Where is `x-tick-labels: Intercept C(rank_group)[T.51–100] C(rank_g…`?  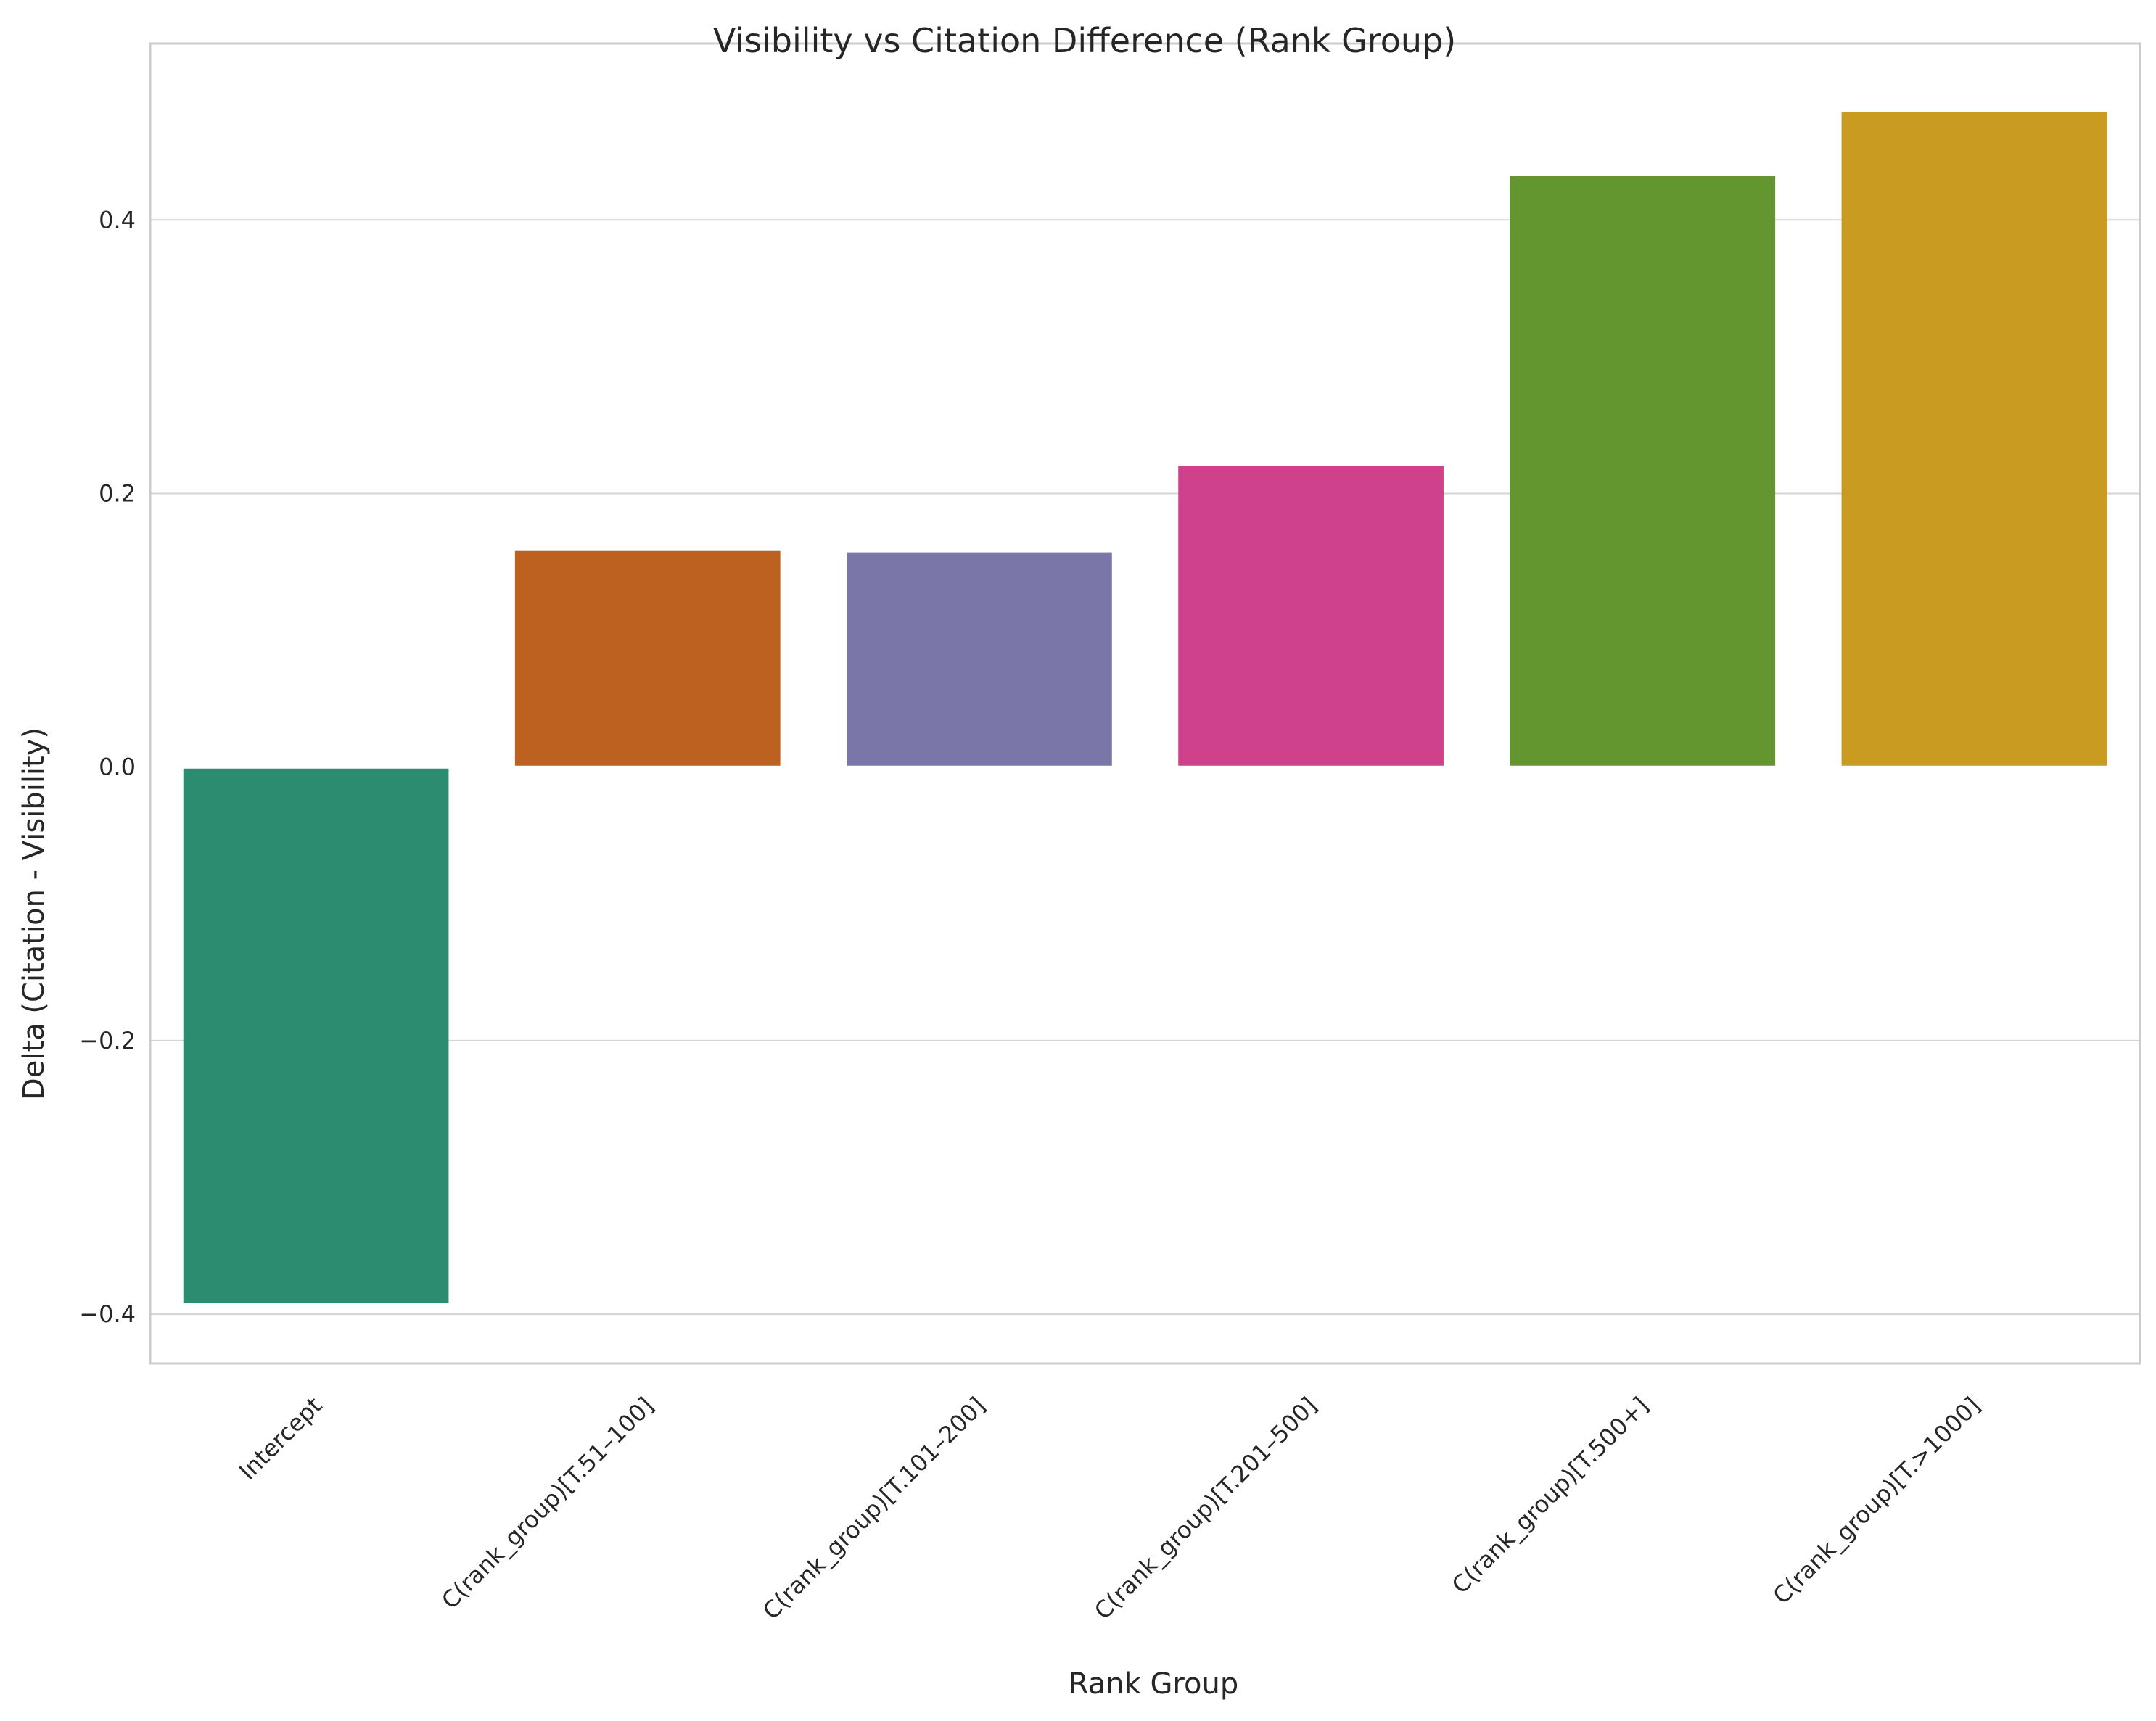
x-tick-labels: Intercept C(rank_group)[T.51–100] C(rank_g… is located at coordinates (1110, 1508).